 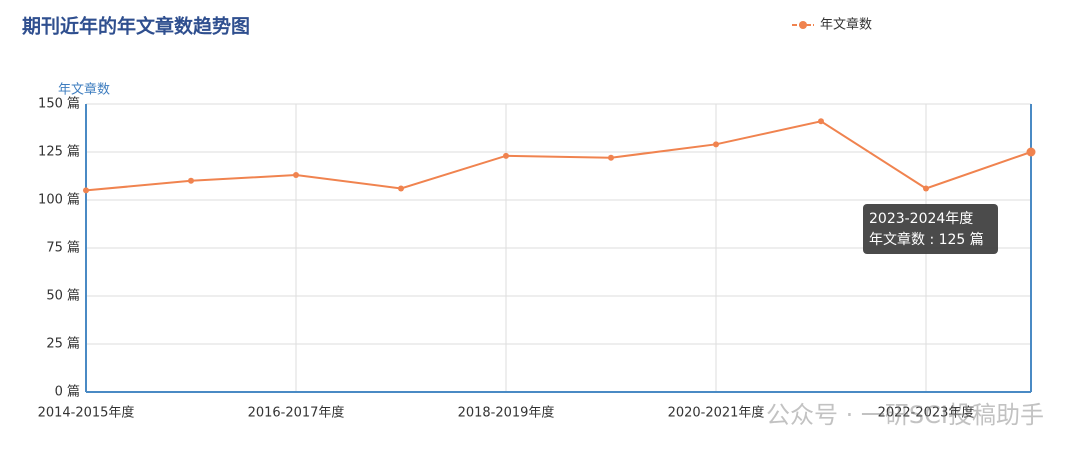 What do you see at coordinates (63, 296) in the screenshot?
I see `y-tick-label: 50 篇` at bounding box center [63, 296].